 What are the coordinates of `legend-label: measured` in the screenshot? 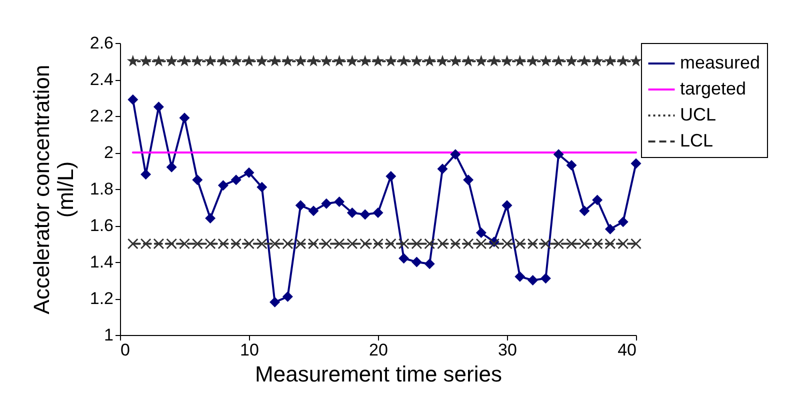 It's located at (720, 62).